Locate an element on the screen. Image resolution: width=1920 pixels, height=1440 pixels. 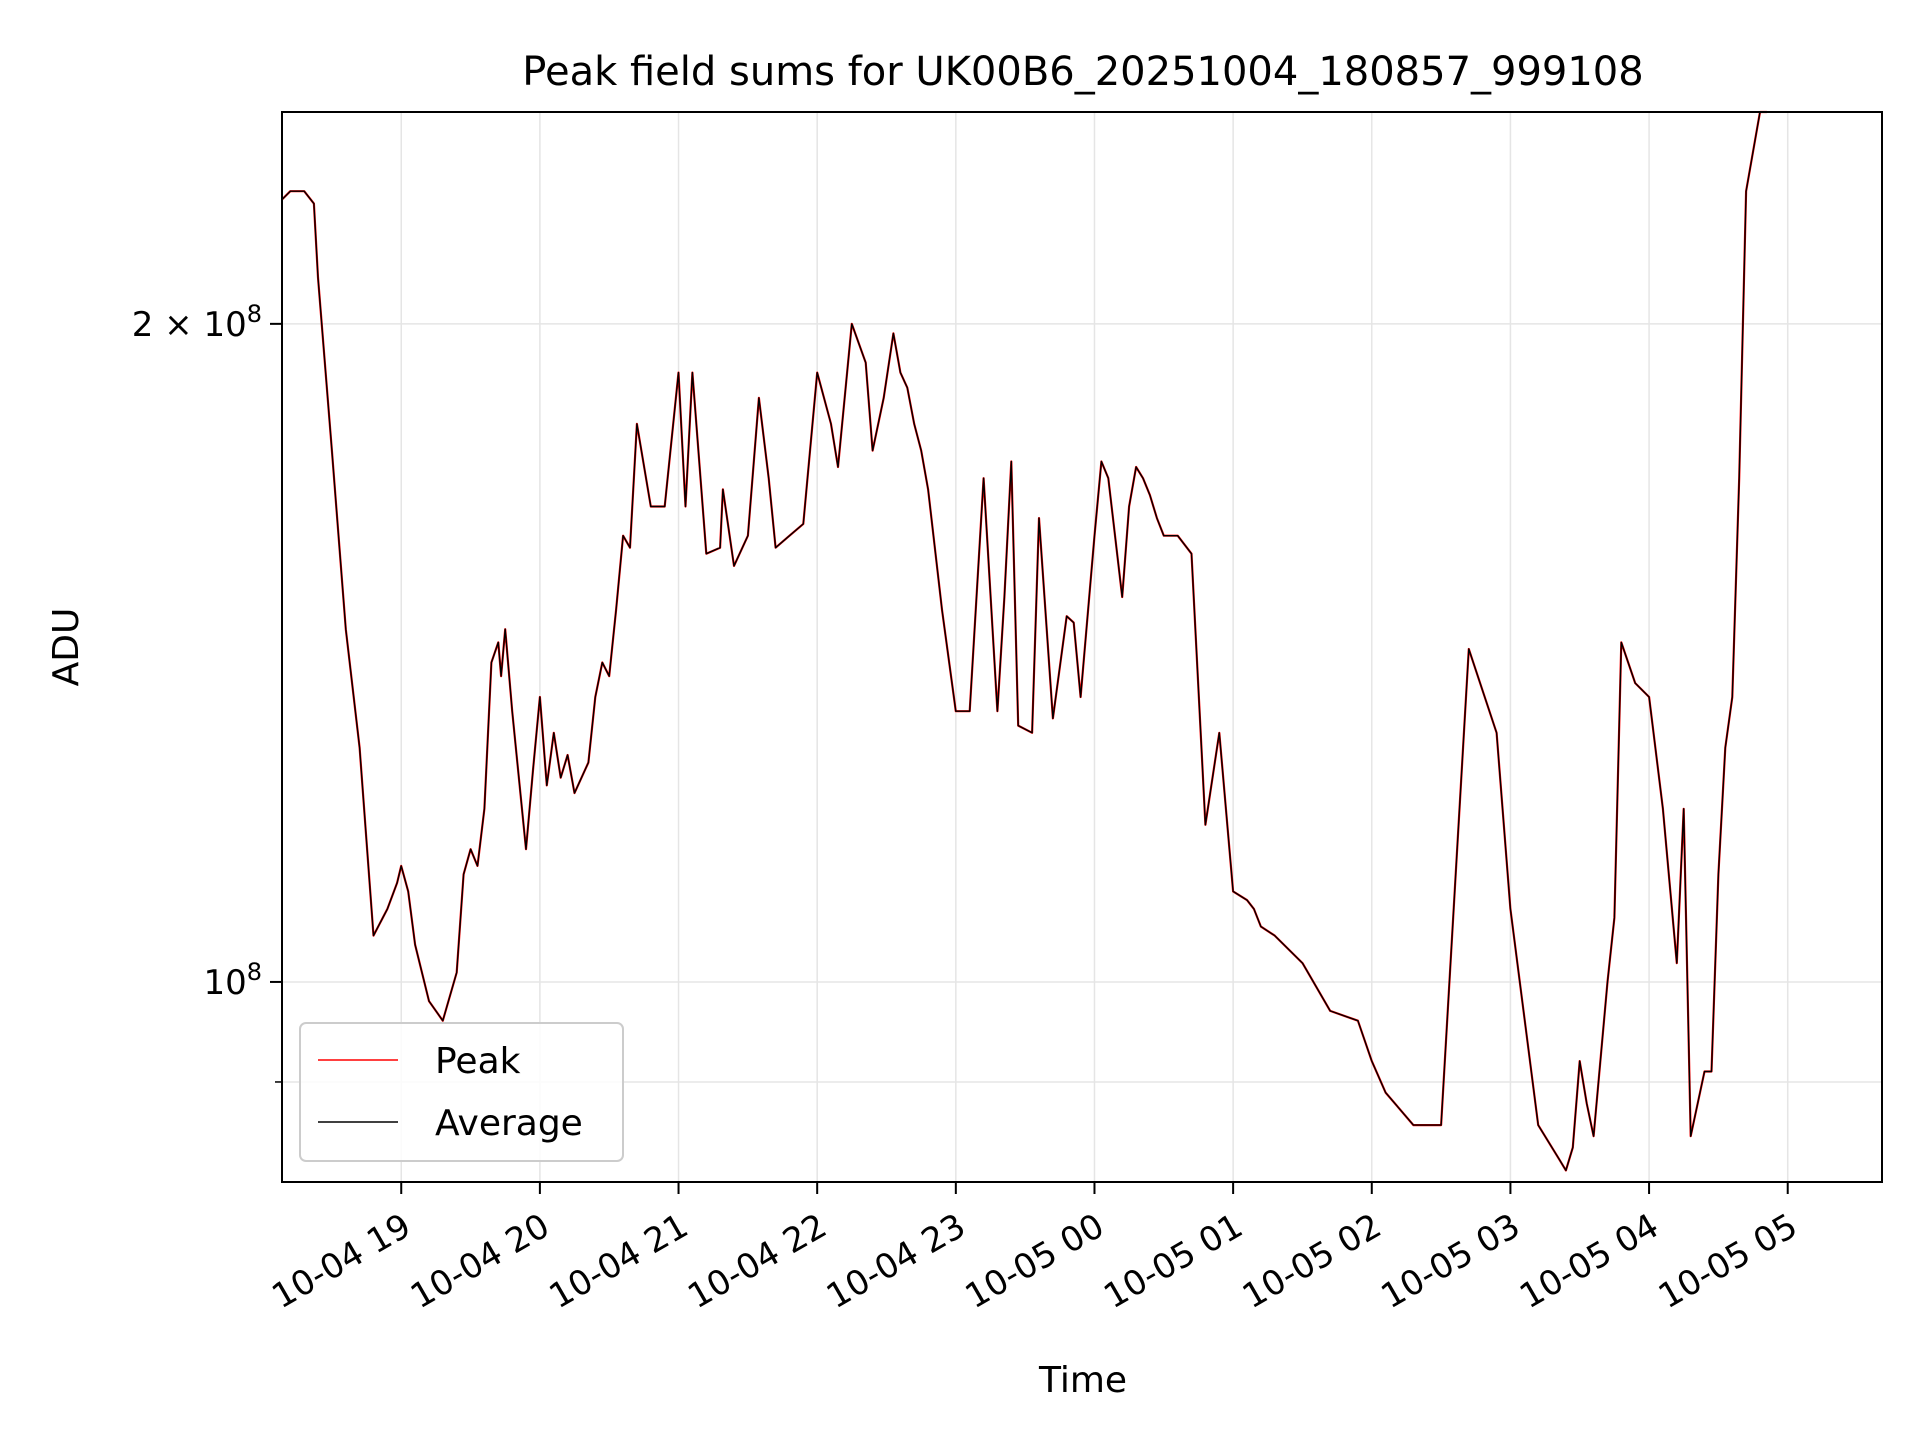
x-axis-label: Time is located at coordinates (1082, 1380).